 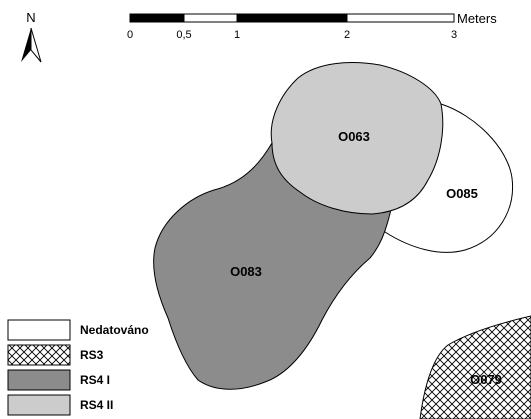 I want to click on scale-tick-0: 0, so click(x=130, y=35).